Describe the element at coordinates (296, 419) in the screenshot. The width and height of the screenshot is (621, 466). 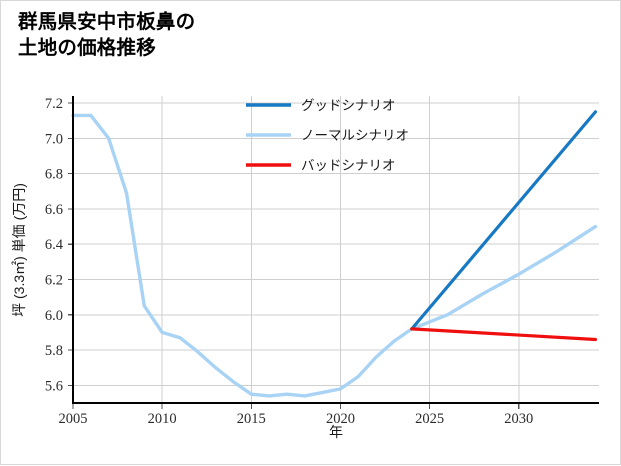
I see `x-axis-tick-labels: 2005 2010 2015 2020 2025 2030` at that location.